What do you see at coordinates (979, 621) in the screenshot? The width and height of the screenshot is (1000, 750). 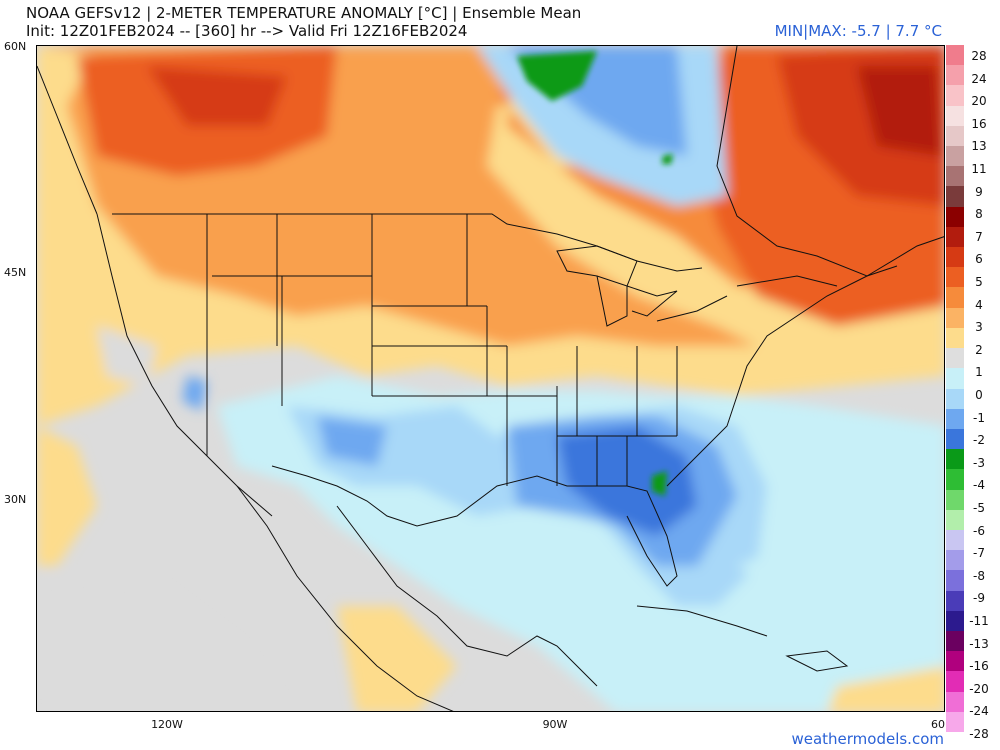 I see `colorbar-label: -11` at bounding box center [979, 621].